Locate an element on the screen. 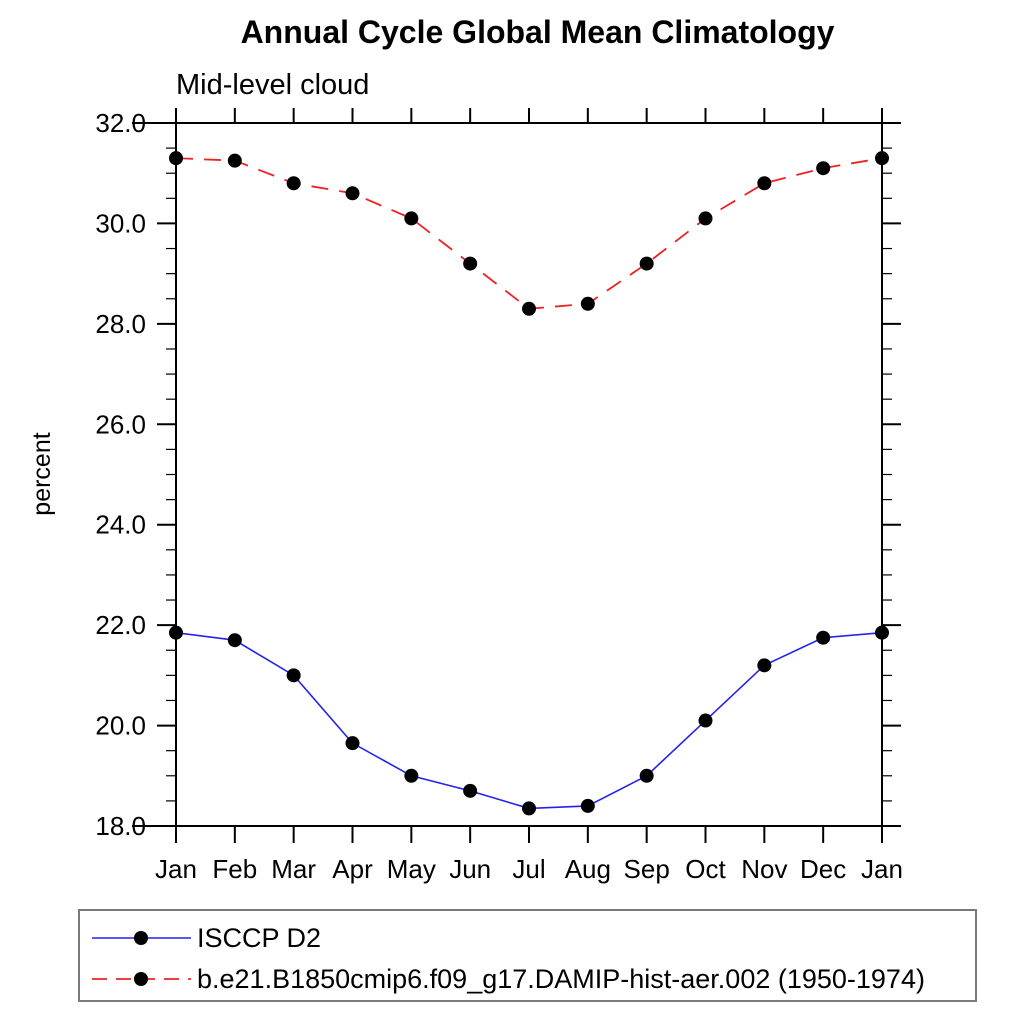 The image size is (1024, 1024). x-tick-label: Nov is located at coordinates (764, 869).